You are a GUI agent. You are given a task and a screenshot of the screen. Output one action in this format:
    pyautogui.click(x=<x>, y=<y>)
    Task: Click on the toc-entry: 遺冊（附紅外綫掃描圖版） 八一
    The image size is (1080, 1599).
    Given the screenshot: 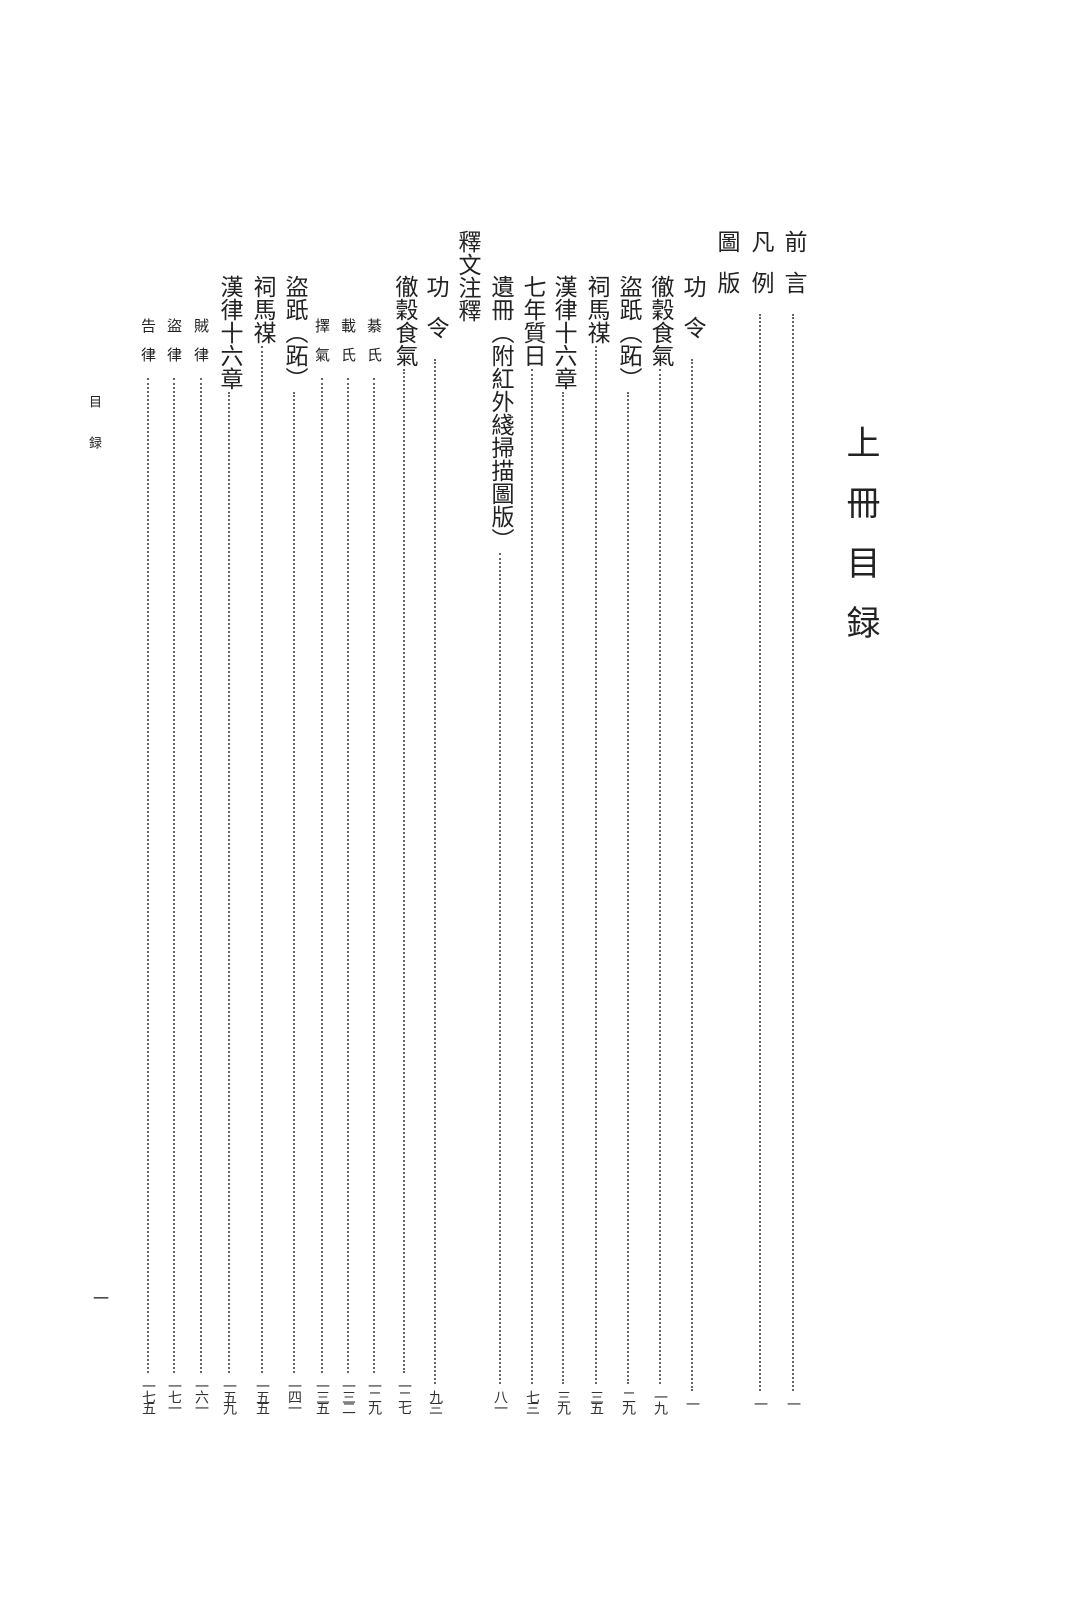 What is the action you would take?
    pyautogui.click(x=500, y=843)
    